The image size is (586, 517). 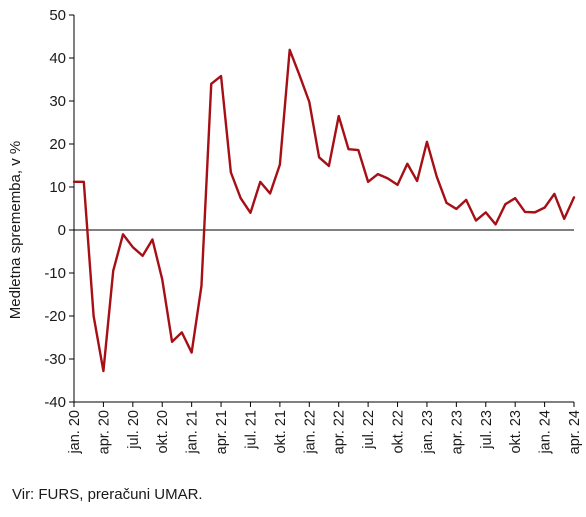 I want to click on y-tick-label: -10, so click(x=55, y=273).